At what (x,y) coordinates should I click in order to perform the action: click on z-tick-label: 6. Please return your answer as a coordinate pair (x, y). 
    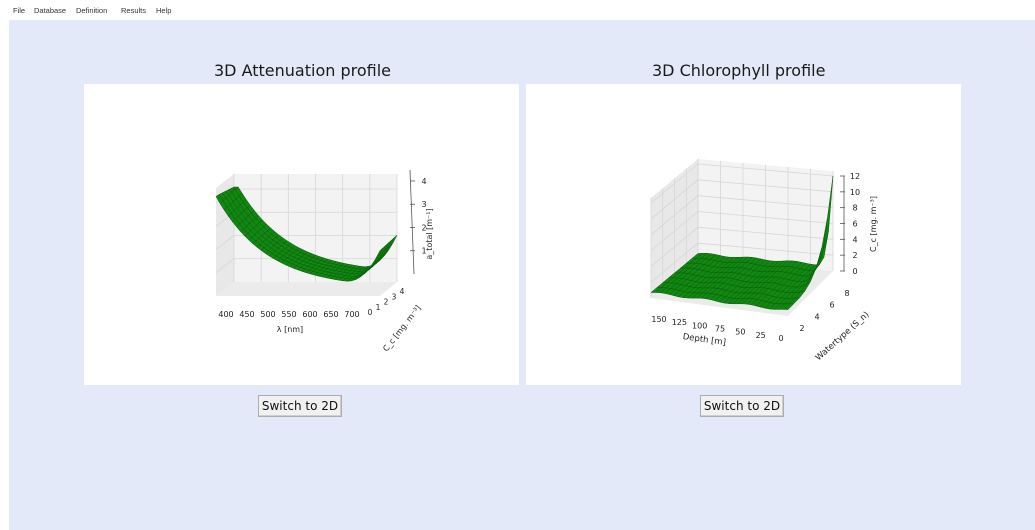
    Looking at the image, I should click on (854, 224).